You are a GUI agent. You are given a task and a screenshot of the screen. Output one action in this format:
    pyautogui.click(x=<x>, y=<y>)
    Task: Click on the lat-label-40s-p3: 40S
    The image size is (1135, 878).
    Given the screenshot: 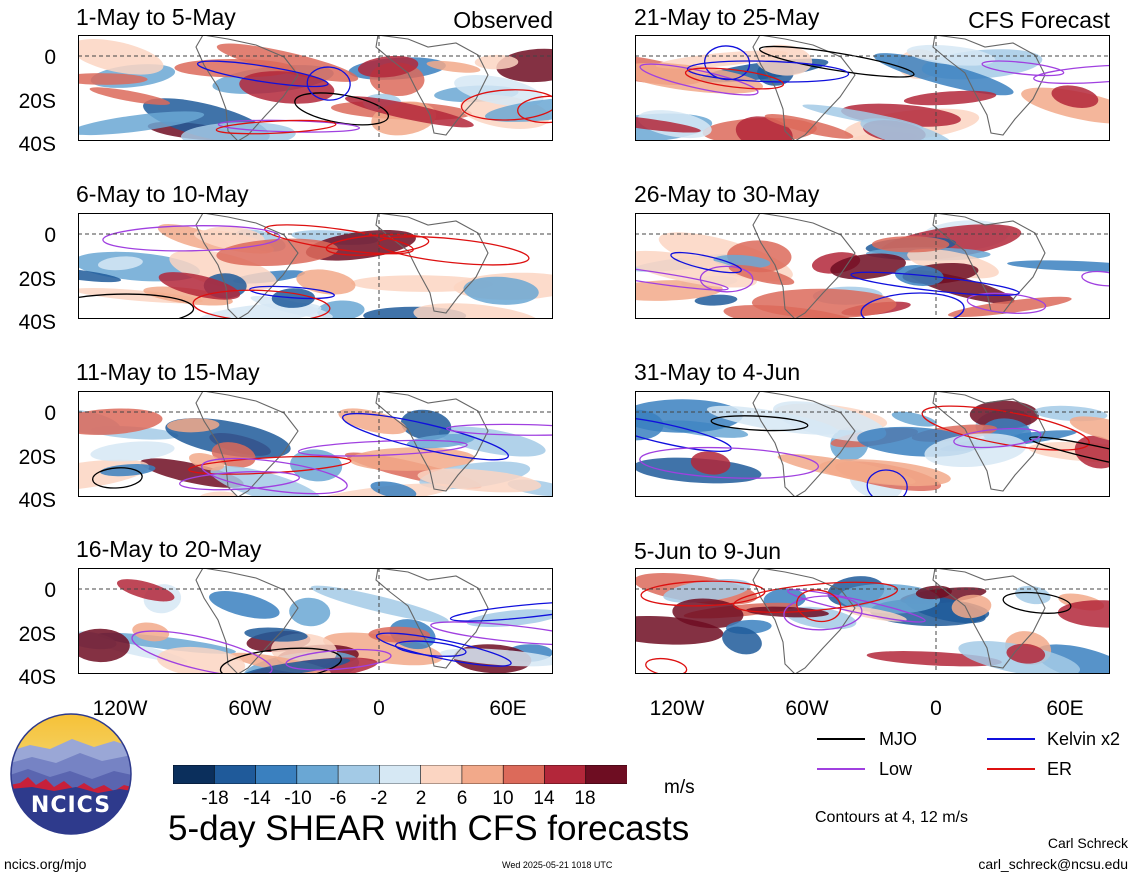 What is the action you would take?
    pyautogui.click(x=37, y=500)
    